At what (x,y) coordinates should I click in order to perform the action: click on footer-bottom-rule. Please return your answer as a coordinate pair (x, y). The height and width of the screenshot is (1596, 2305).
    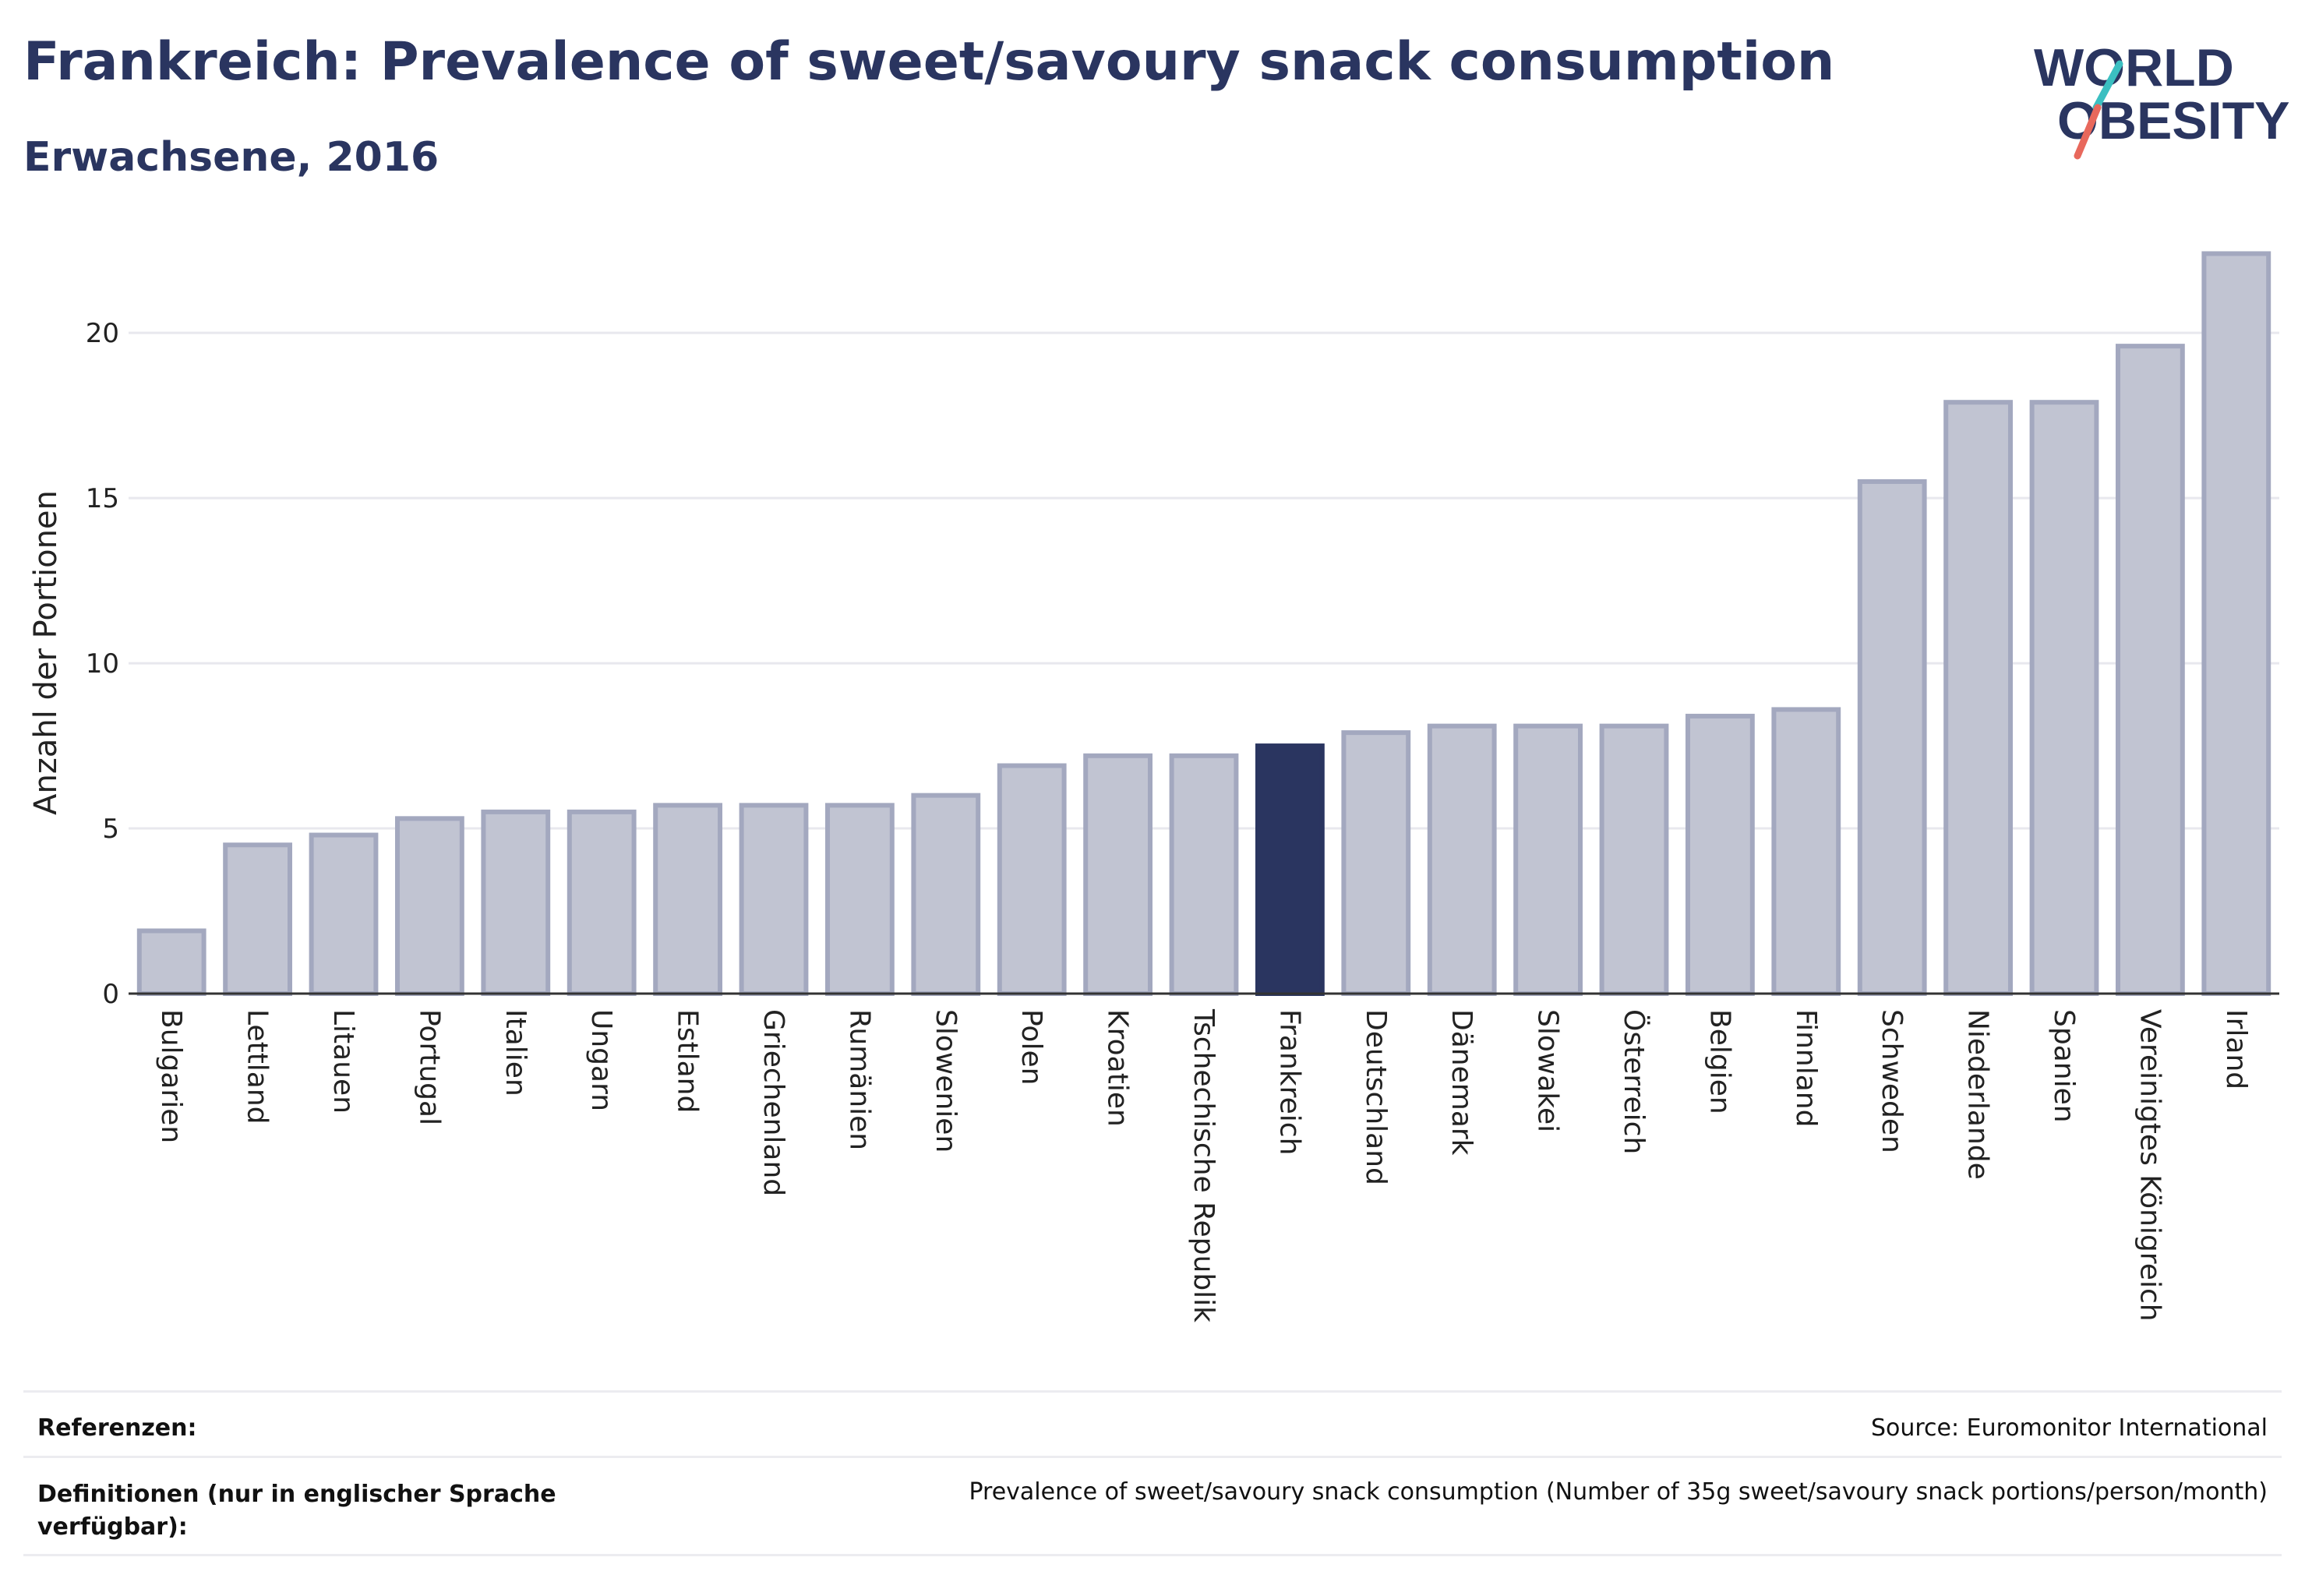
    Looking at the image, I should click on (1152, 1555).